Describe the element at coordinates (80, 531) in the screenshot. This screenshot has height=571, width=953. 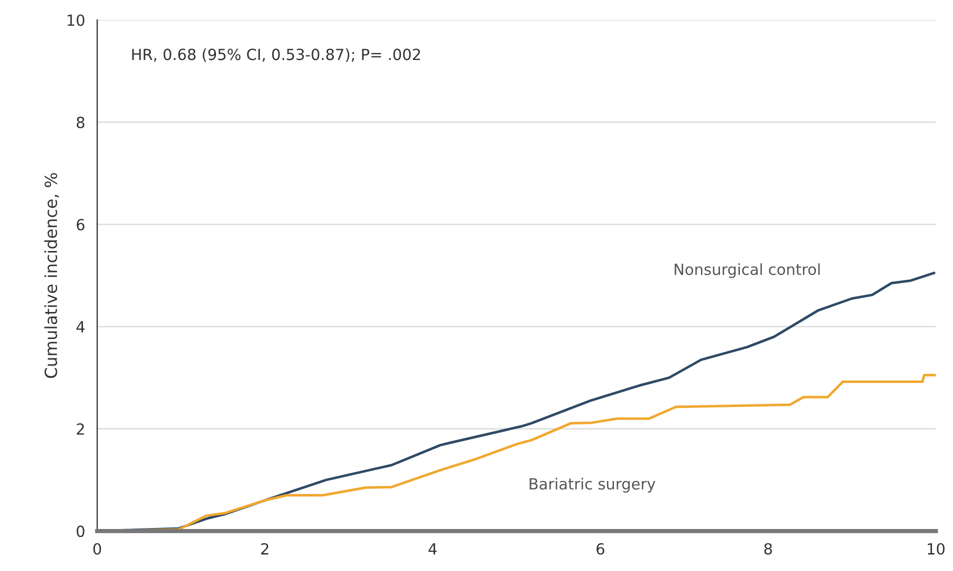
I see `y-tick-label: 0` at that location.